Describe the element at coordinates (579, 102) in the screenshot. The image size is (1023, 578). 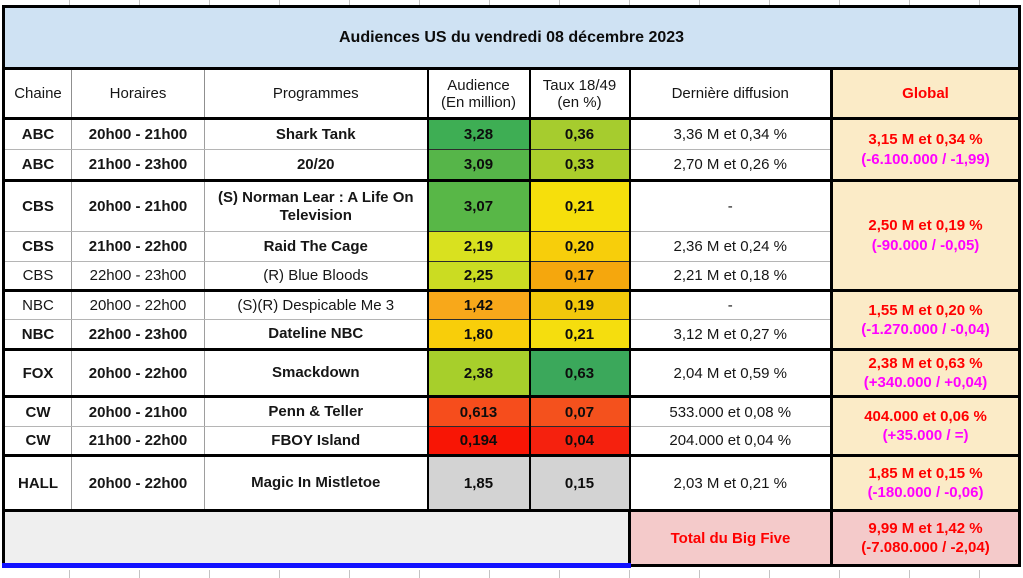
I see `col-header-taux-line2: (en %)` at that location.